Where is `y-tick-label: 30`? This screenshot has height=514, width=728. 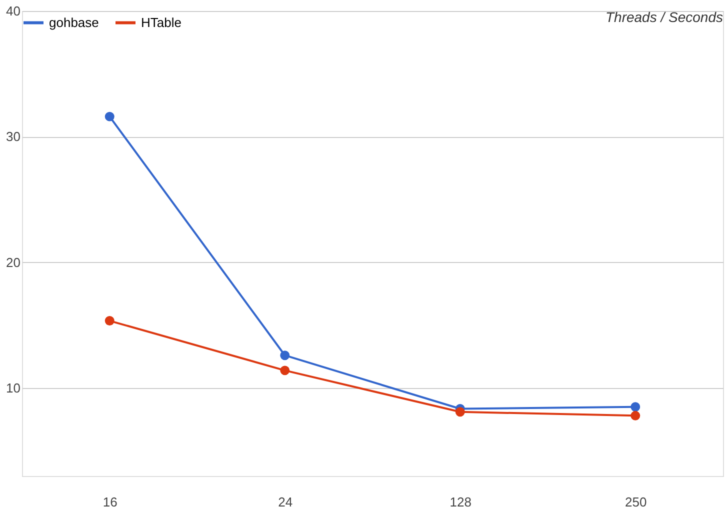
y-tick-label: 30 is located at coordinates (13, 136).